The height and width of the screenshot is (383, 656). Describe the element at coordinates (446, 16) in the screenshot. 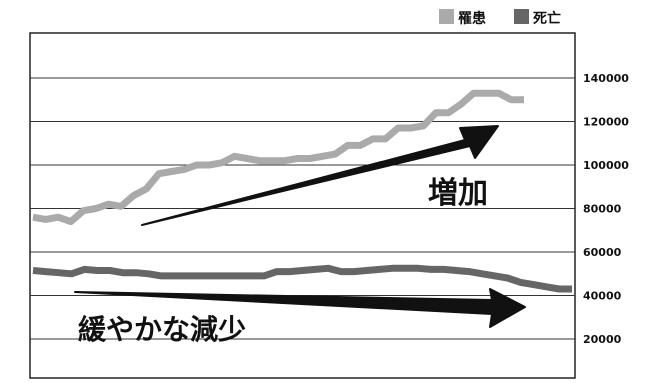

I see `legend-swatch-morbidity` at that location.